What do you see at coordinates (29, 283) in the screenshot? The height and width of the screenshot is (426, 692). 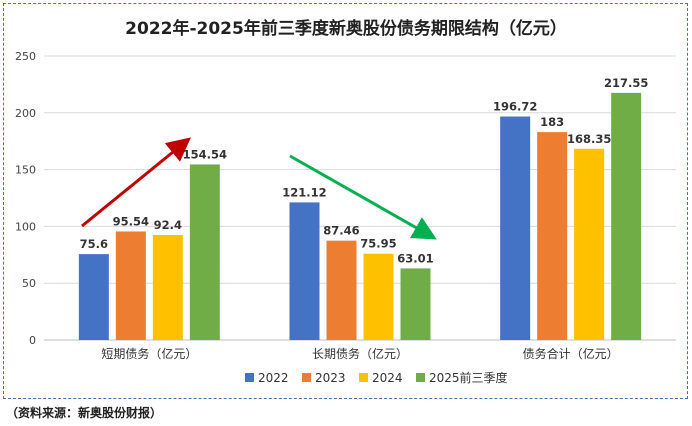 I see `y-tick-label: 50` at bounding box center [29, 283].